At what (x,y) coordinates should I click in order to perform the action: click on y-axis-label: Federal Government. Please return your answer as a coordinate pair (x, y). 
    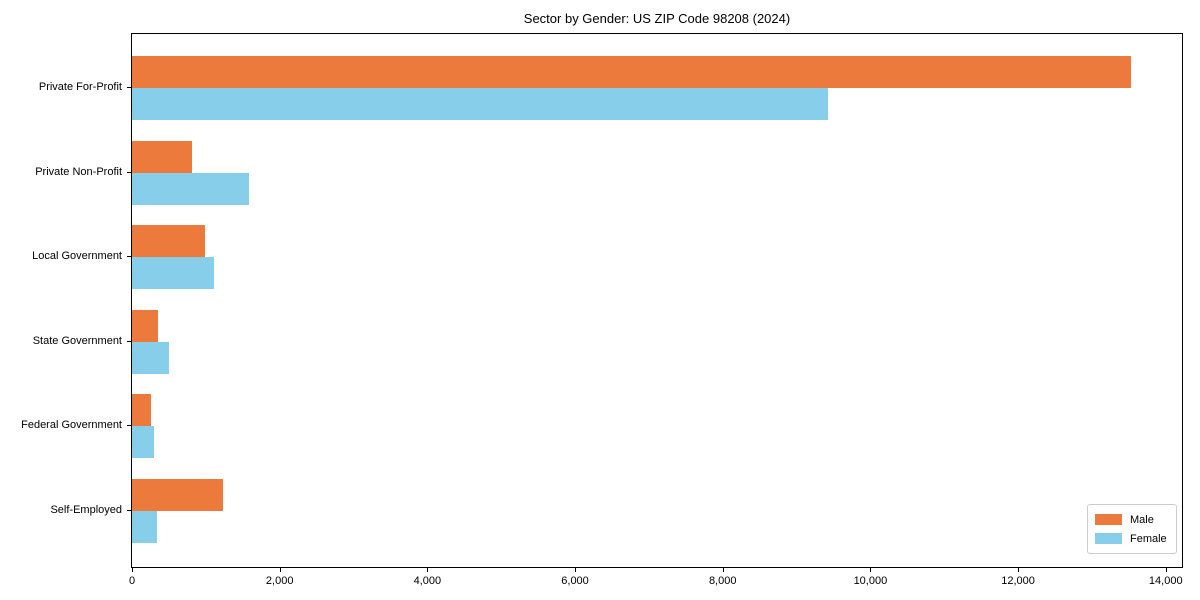
    Looking at the image, I should click on (71, 425).